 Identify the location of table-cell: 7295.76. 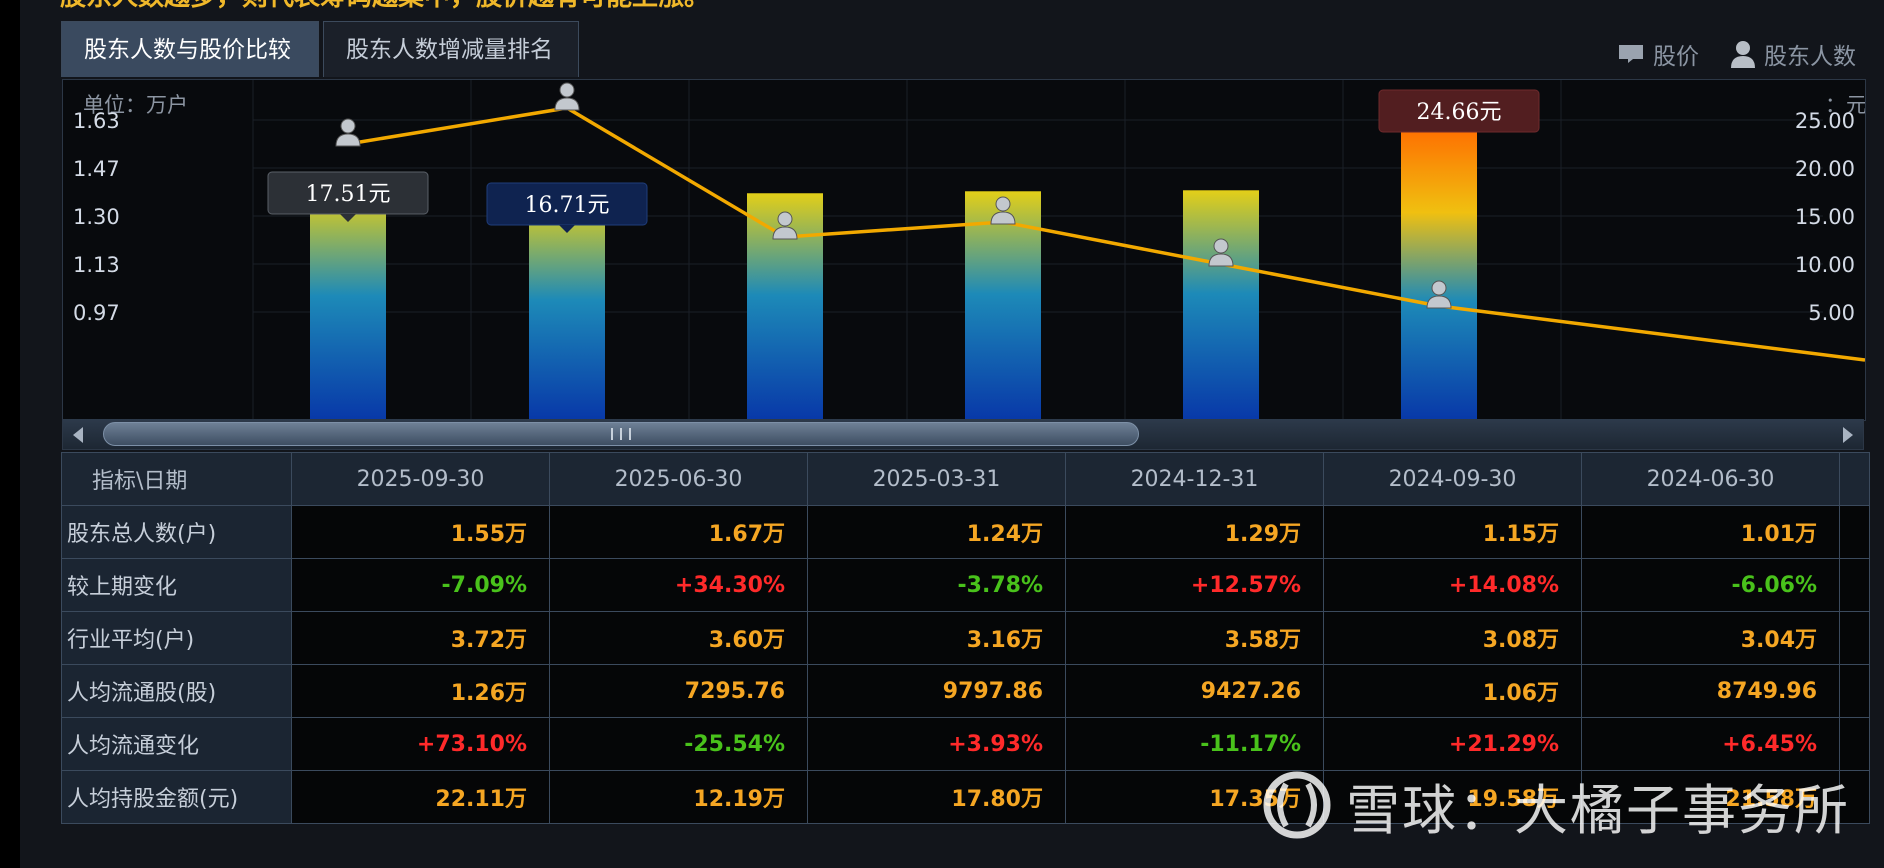
(678, 691).